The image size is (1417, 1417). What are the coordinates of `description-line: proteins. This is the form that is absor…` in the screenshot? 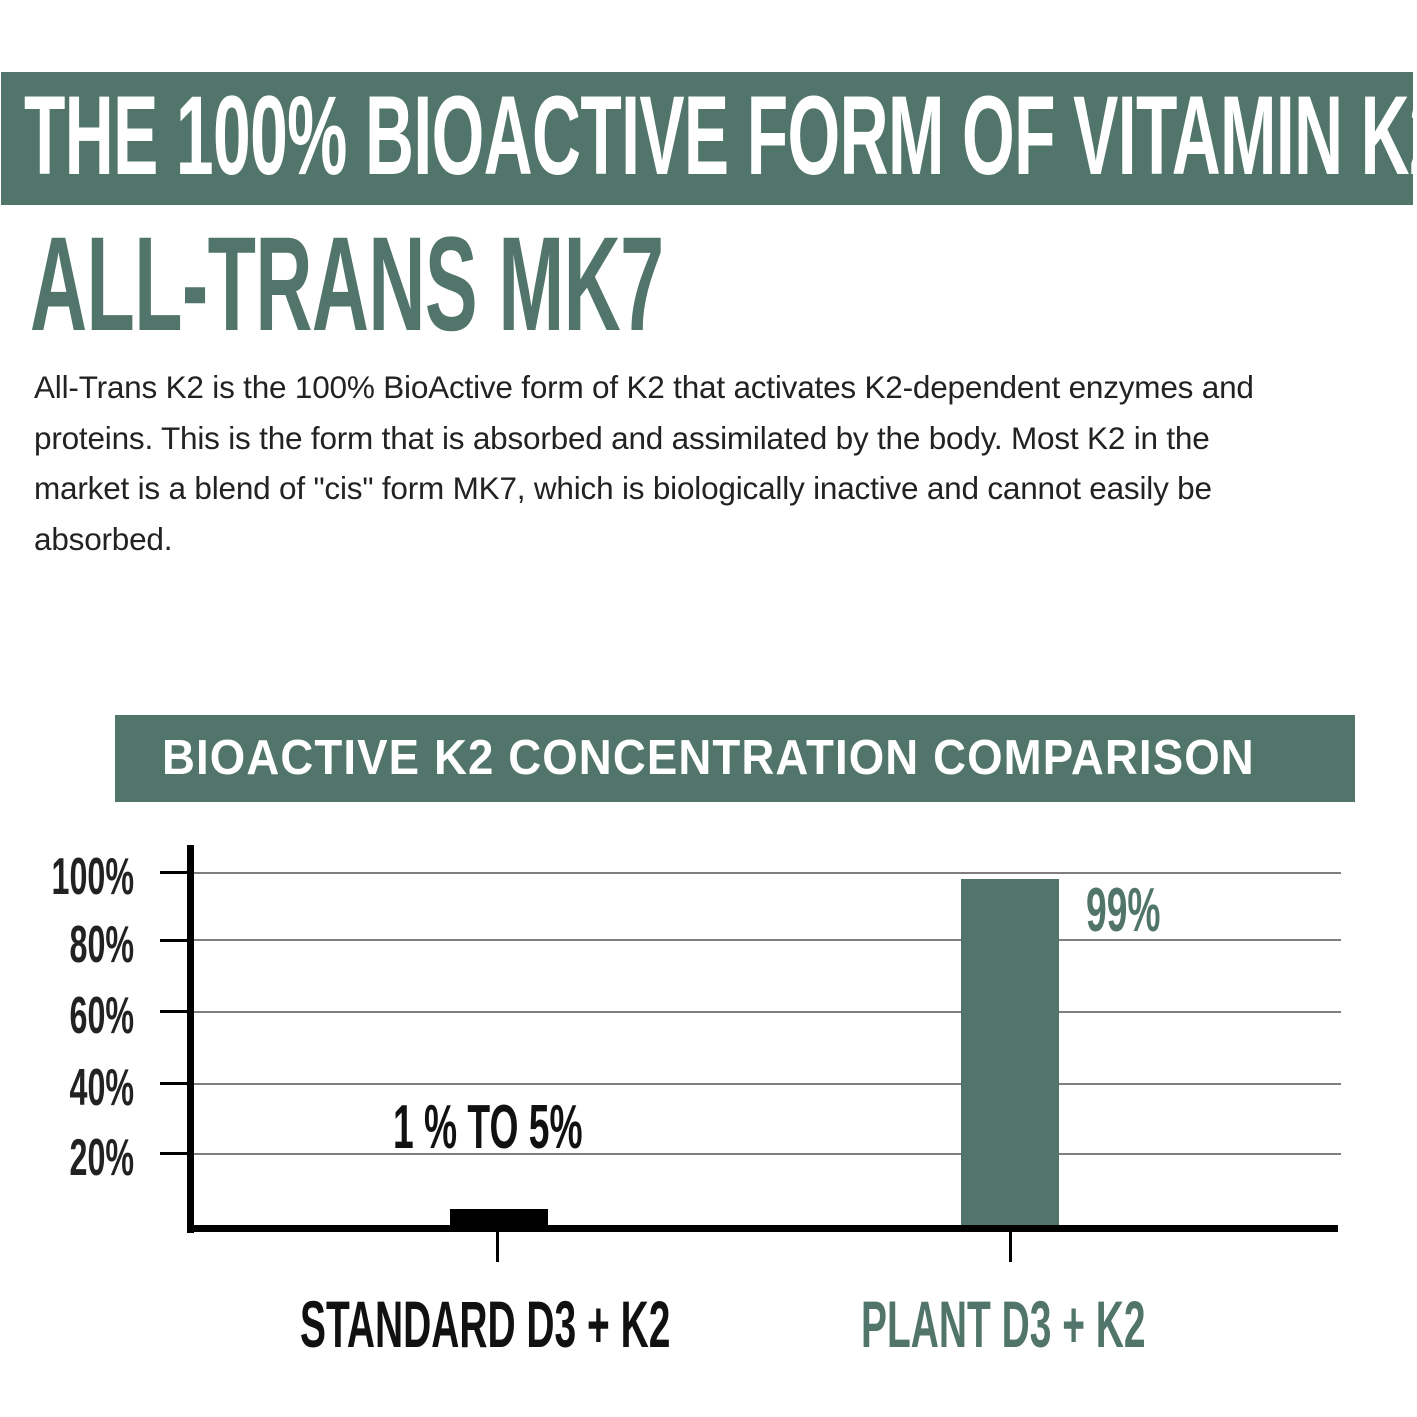 It's located at (622, 437).